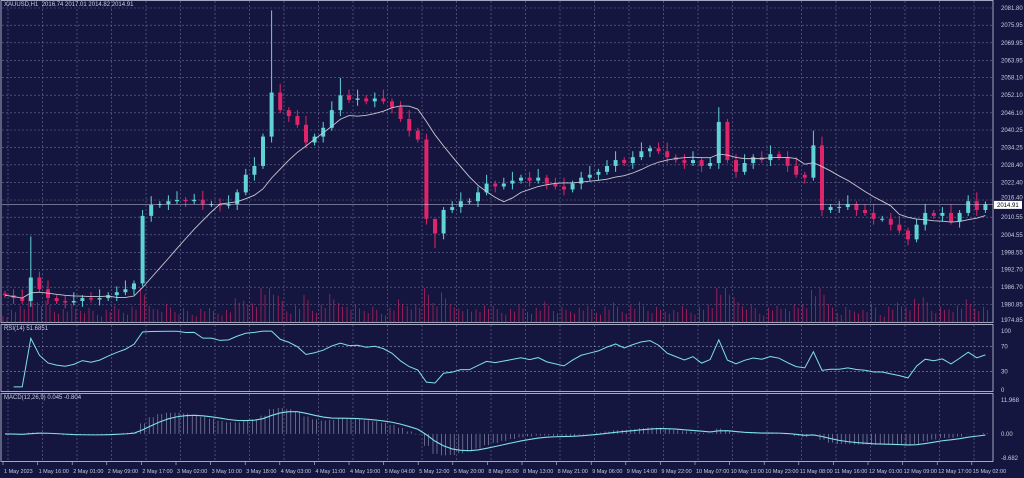 The image size is (1024, 478). I want to click on current-price-label: 2014.91, so click(1008, 206).